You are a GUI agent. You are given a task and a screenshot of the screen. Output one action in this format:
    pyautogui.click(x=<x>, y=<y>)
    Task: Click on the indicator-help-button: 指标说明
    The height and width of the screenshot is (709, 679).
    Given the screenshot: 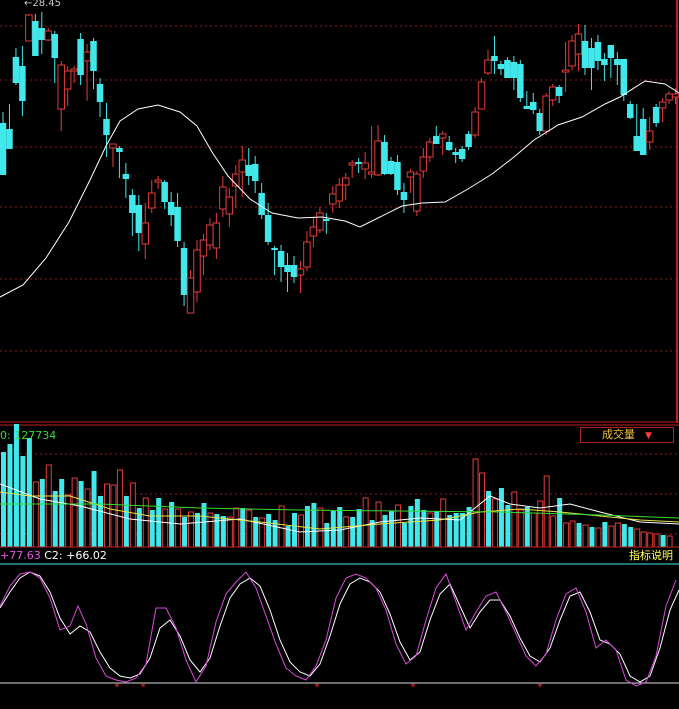 What is the action you would take?
    pyautogui.click(x=651, y=555)
    